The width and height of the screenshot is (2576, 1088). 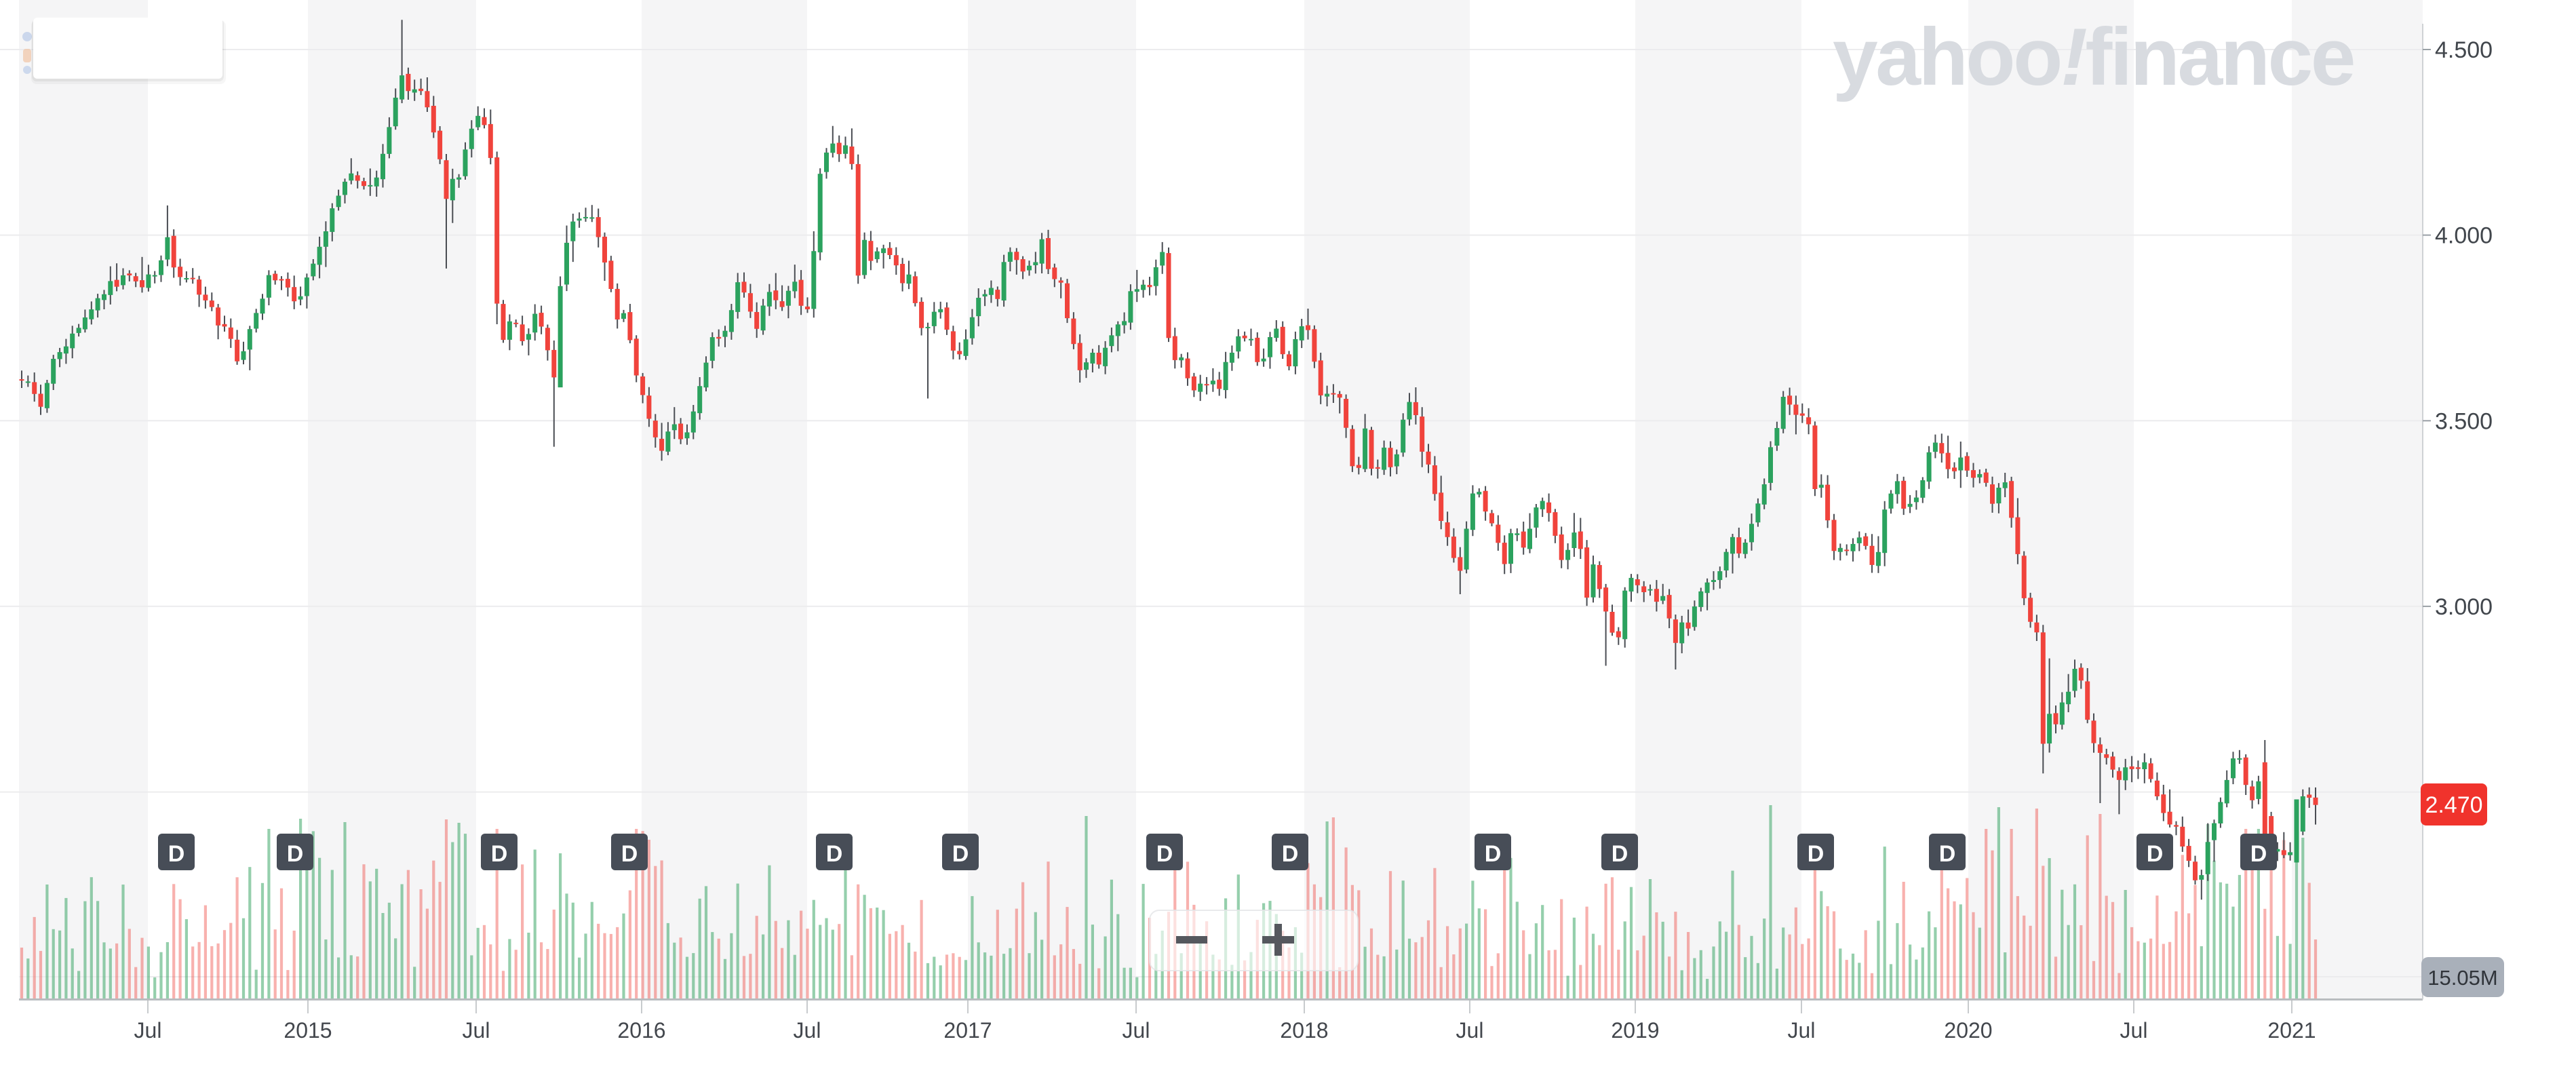 What do you see at coordinates (1635, 1031) in the screenshot?
I see `svg-text: 2019` at bounding box center [1635, 1031].